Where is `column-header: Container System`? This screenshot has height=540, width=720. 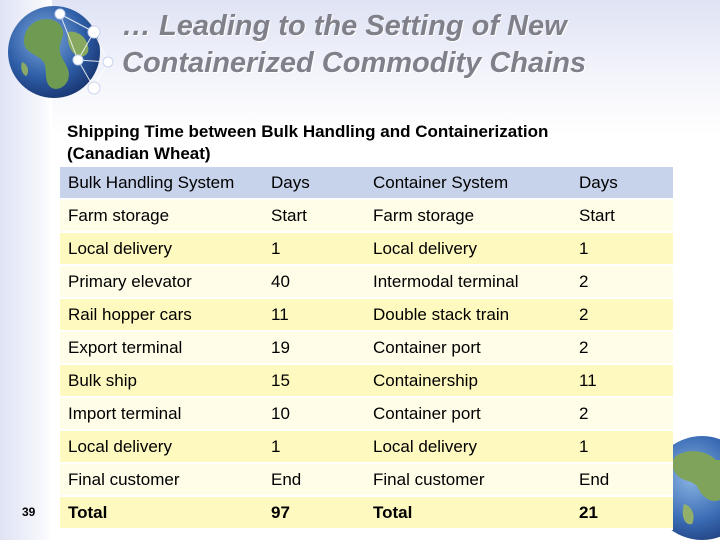 column-header: Container System is located at coordinates (468, 183).